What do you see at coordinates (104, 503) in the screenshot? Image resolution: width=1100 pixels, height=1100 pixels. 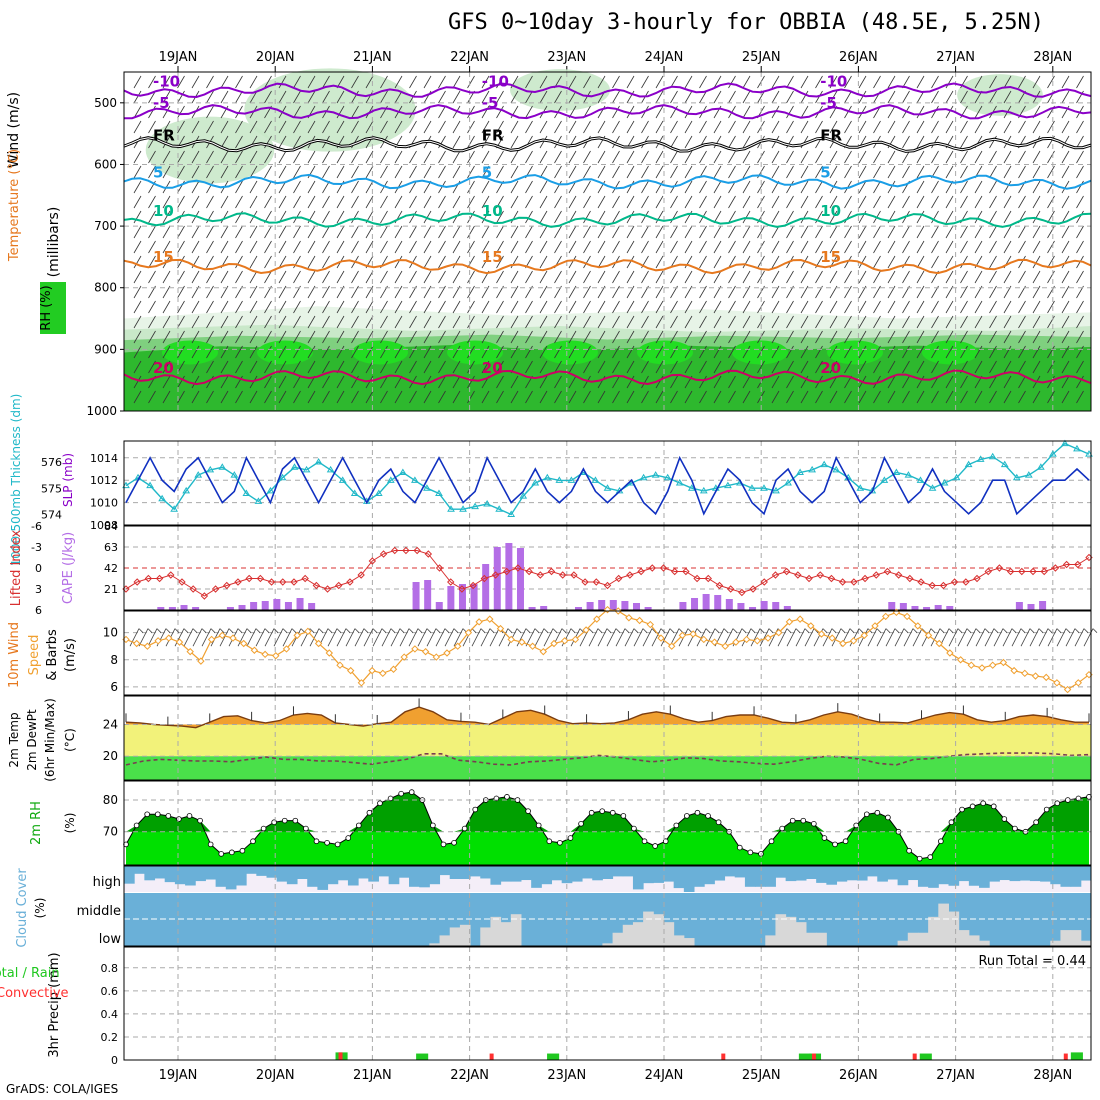 I see `slp-tick-label: 1010` at bounding box center [104, 503].